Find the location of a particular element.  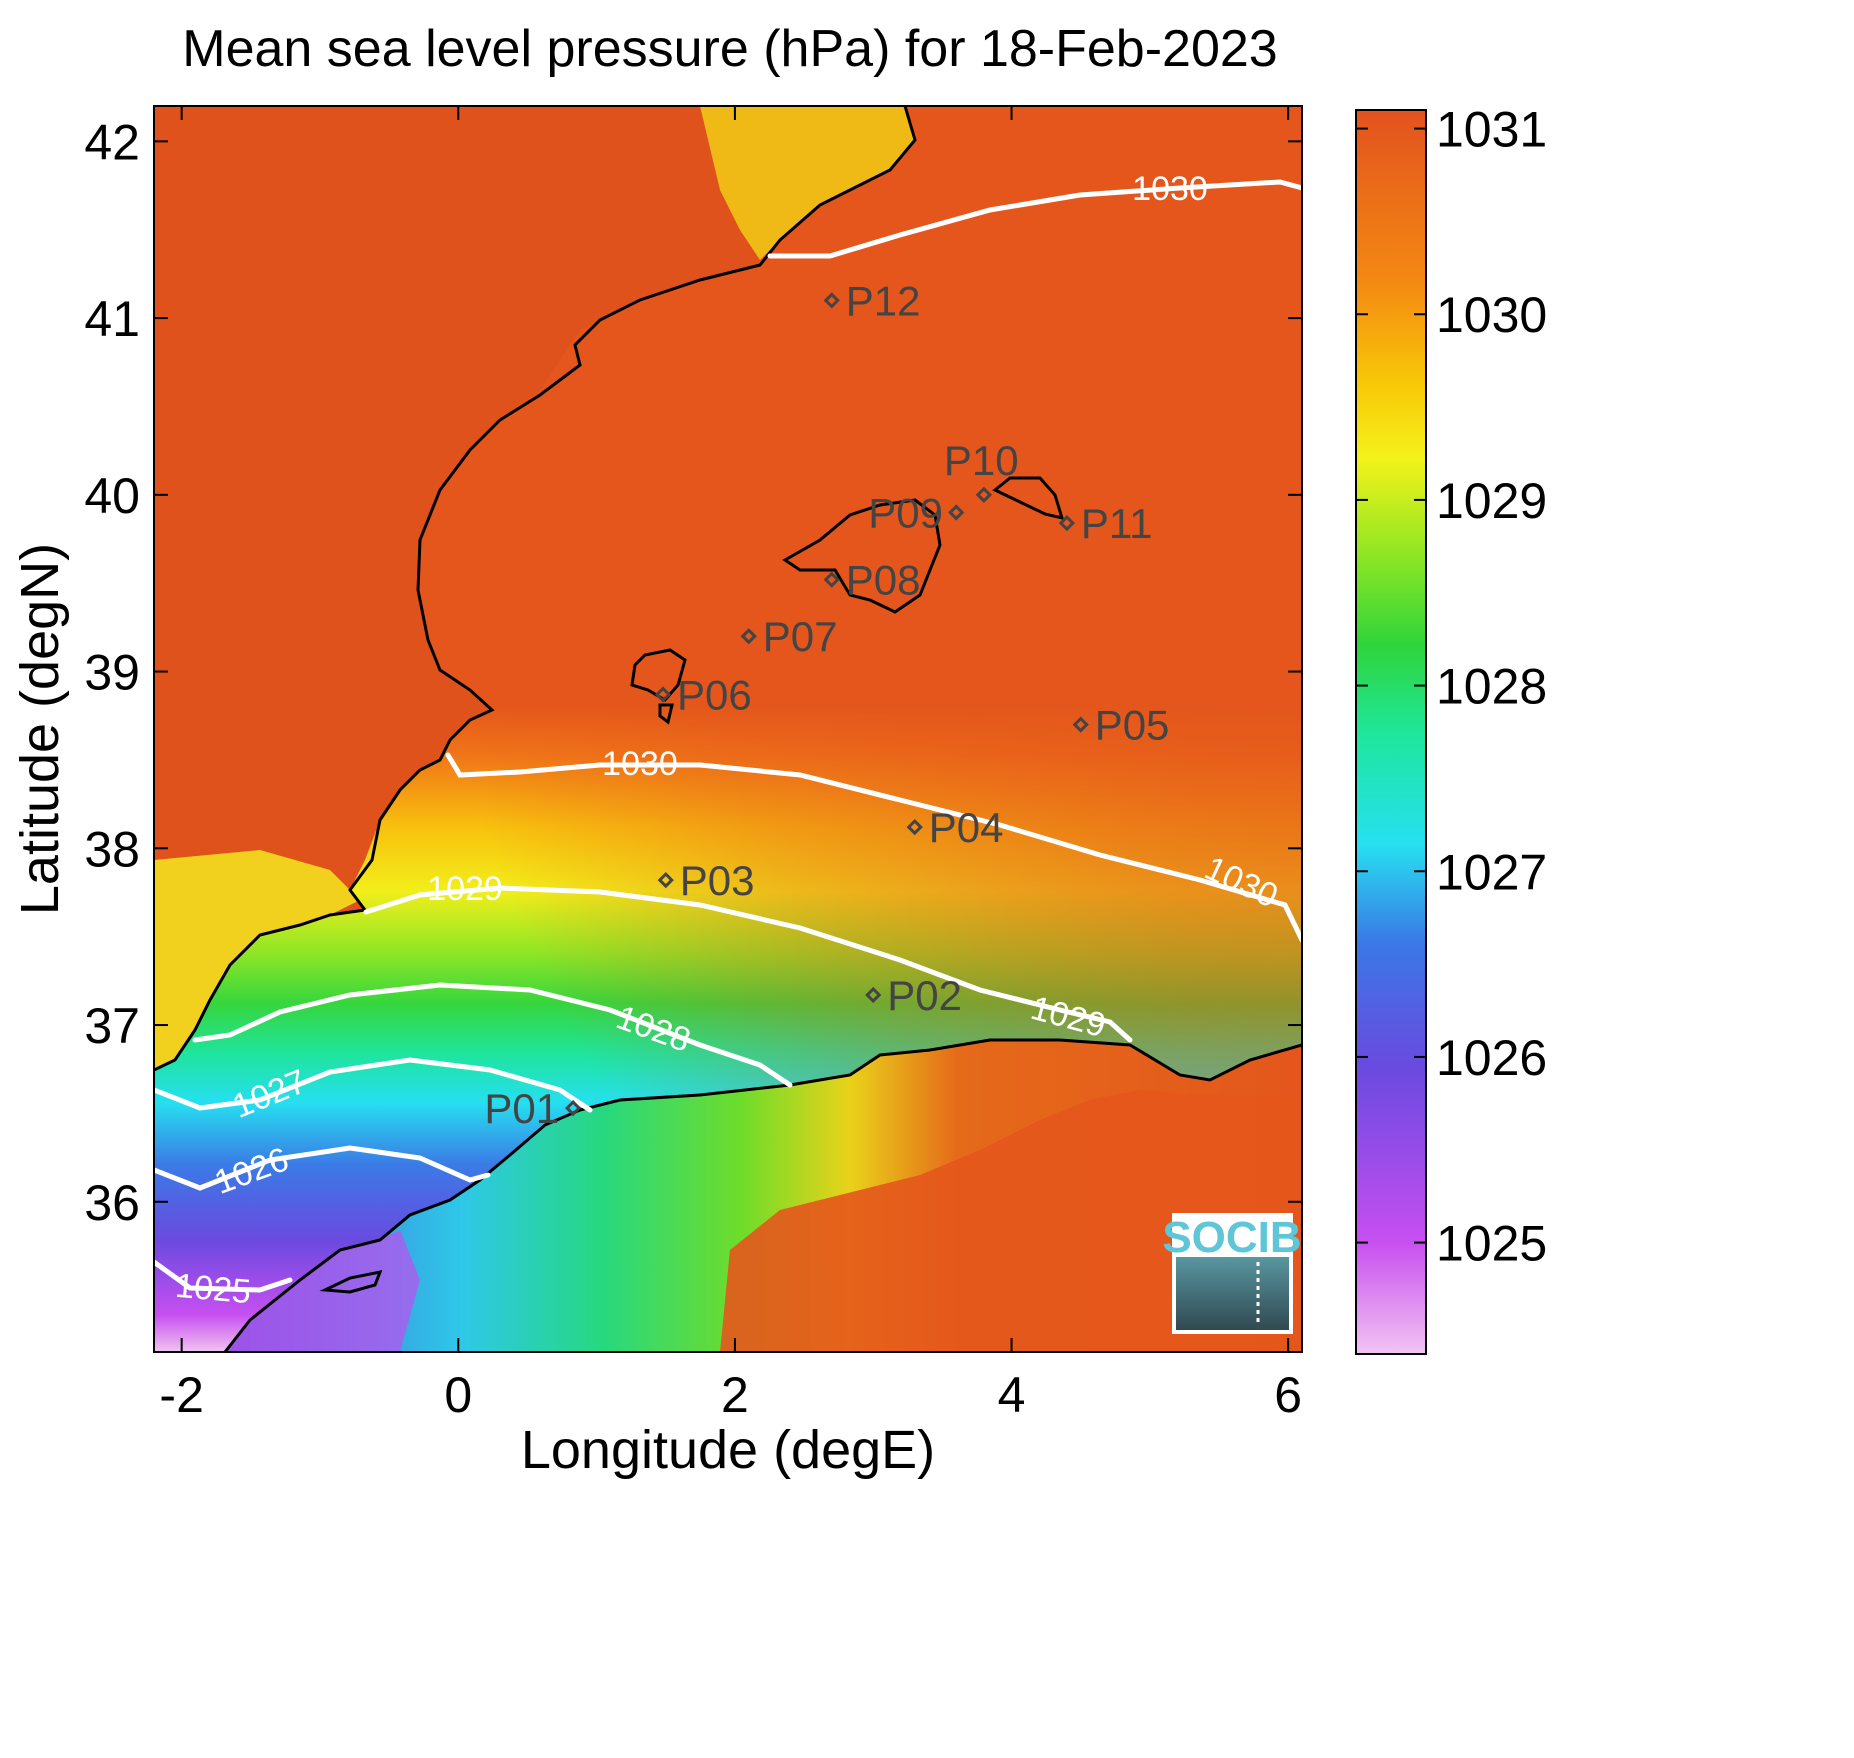

colorbar is located at coordinates (1391, 732).